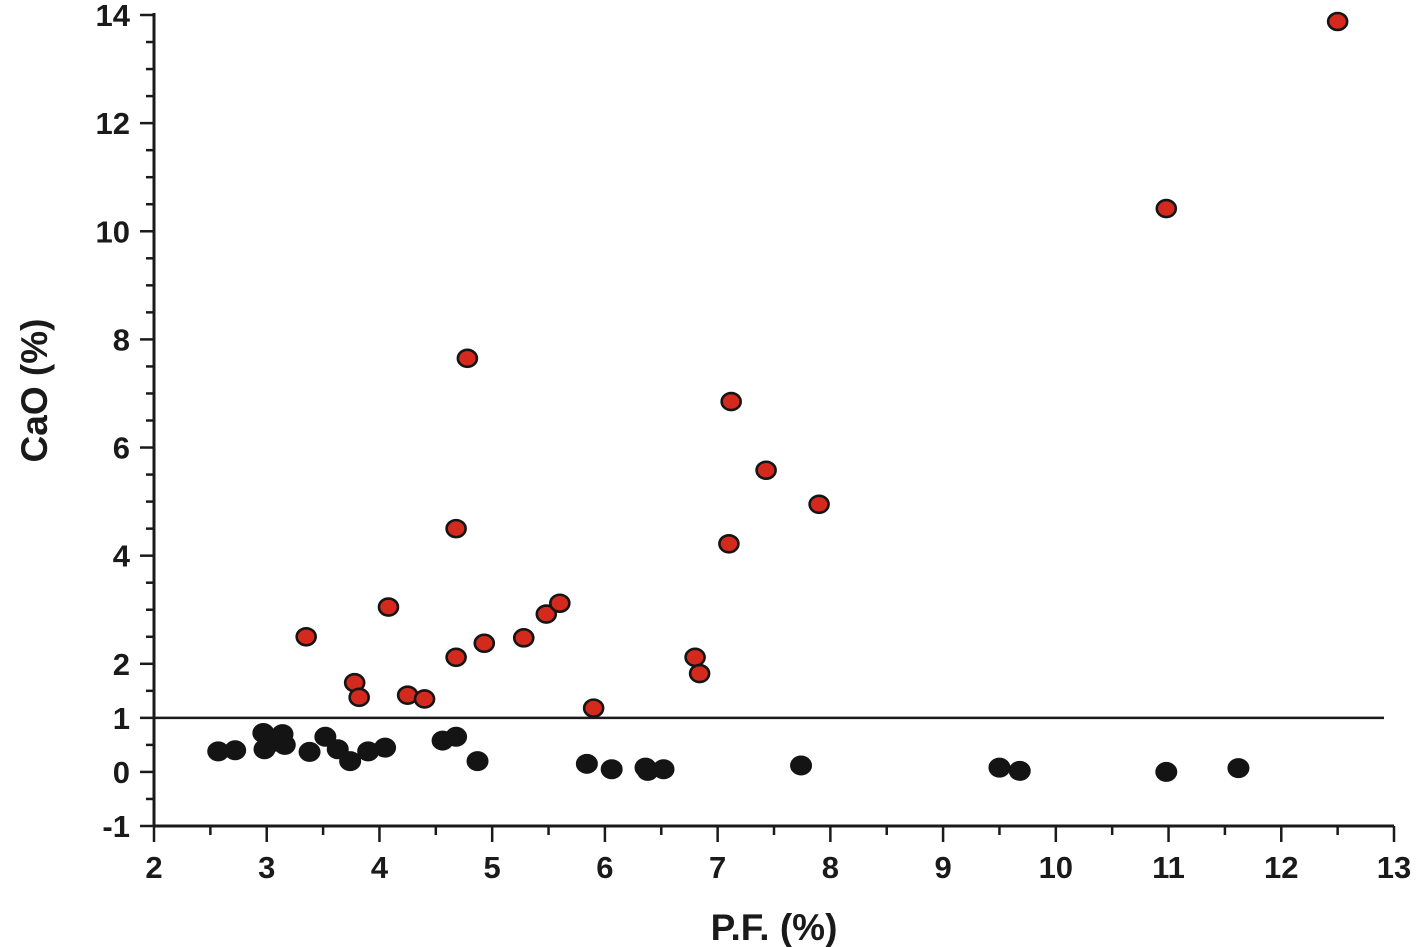  What do you see at coordinates (830, 867) in the screenshot?
I see `x-tick-label: 8` at bounding box center [830, 867].